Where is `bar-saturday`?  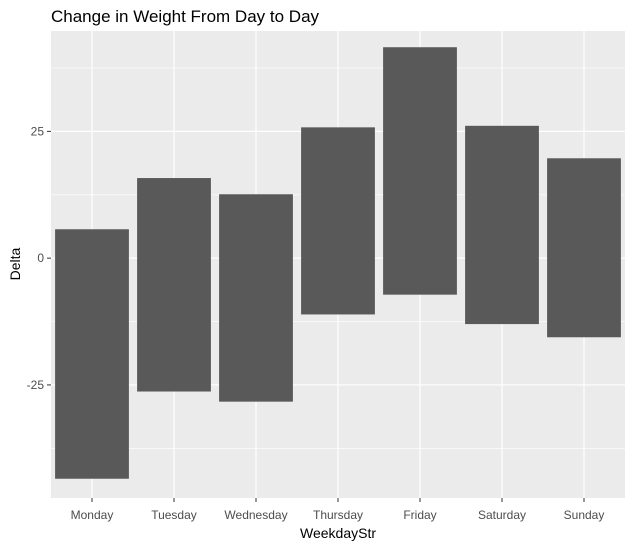
bar-saturday is located at coordinates (502, 225).